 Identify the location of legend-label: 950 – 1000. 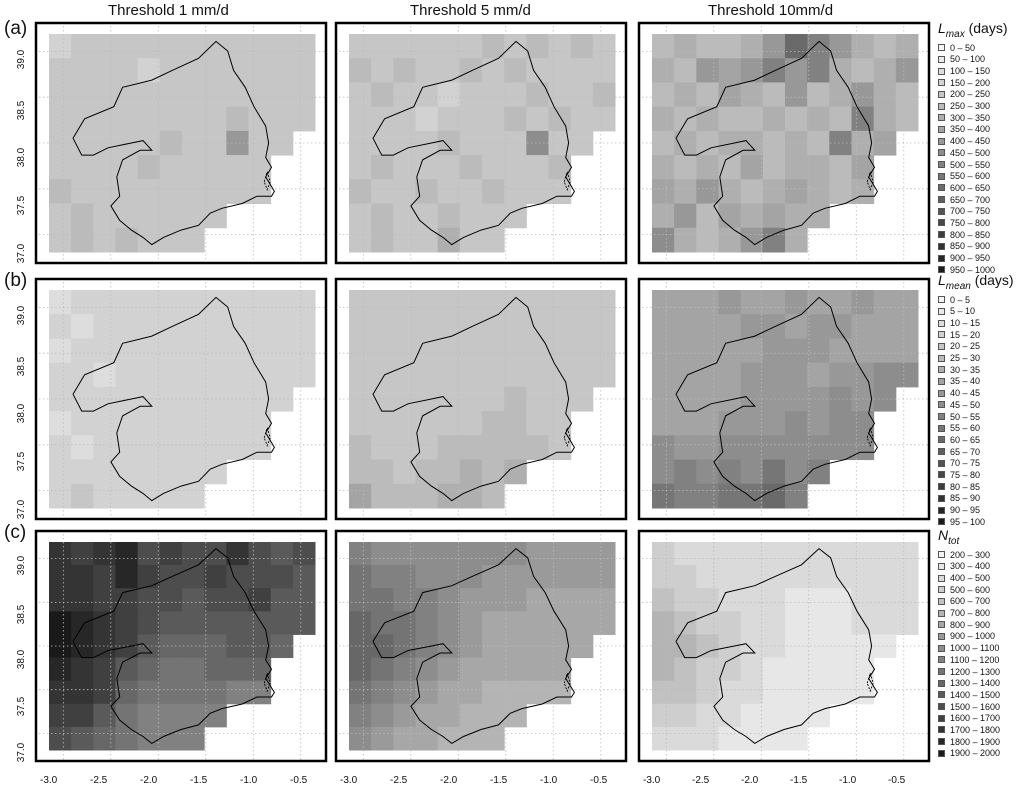
(973, 269).